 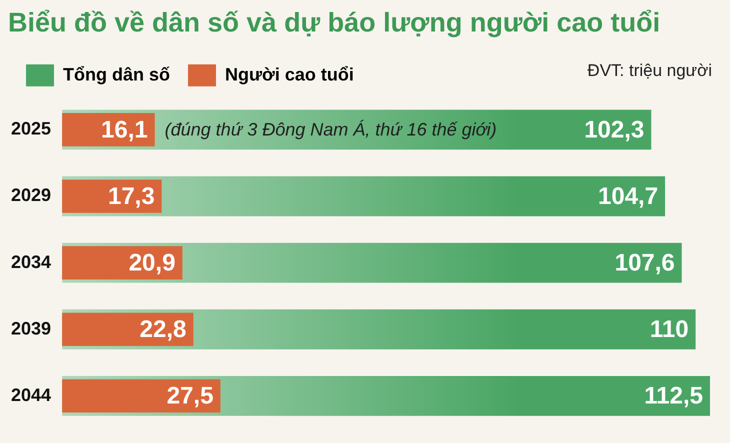 What do you see at coordinates (190, 396) in the screenshot?
I see `data-label: 27,5` at bounding box center [190, 396].